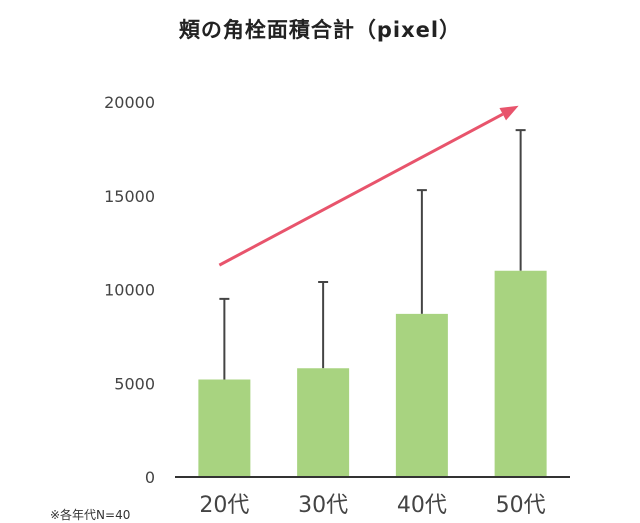 Image resolution: width=640 pixels, height=523 pixels. I want to click on y-axis-ticks: 20000 15000 10000 5000 0, so click(129, 290).